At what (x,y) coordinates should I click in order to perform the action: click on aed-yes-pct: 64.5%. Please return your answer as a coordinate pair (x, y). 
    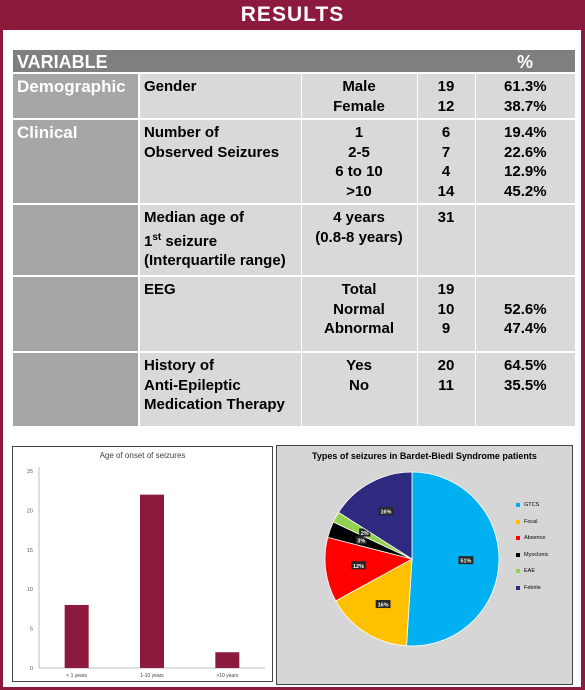
    Looking at the image, I should click on (525, 365).